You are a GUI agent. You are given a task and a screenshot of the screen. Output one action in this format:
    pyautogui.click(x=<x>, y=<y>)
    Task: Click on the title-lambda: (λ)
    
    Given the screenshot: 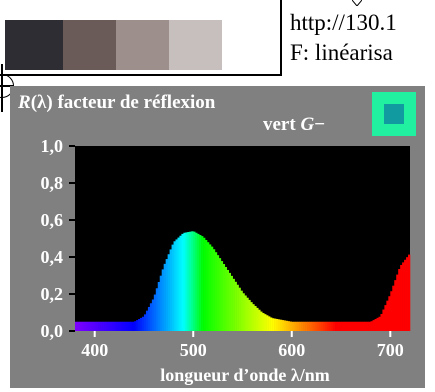 What is the action you would take?
    pyautogui.click(x=42, y=102)
    